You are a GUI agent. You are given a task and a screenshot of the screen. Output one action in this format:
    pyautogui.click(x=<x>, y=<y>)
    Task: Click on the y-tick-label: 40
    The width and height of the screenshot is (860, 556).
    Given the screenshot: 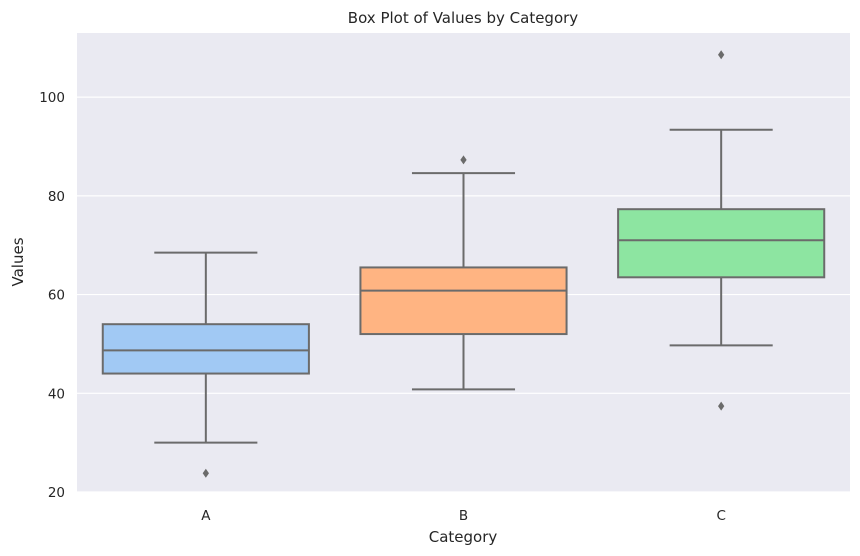 What is the action you would take?
    pyautogui.click(x=56, y=394)
    